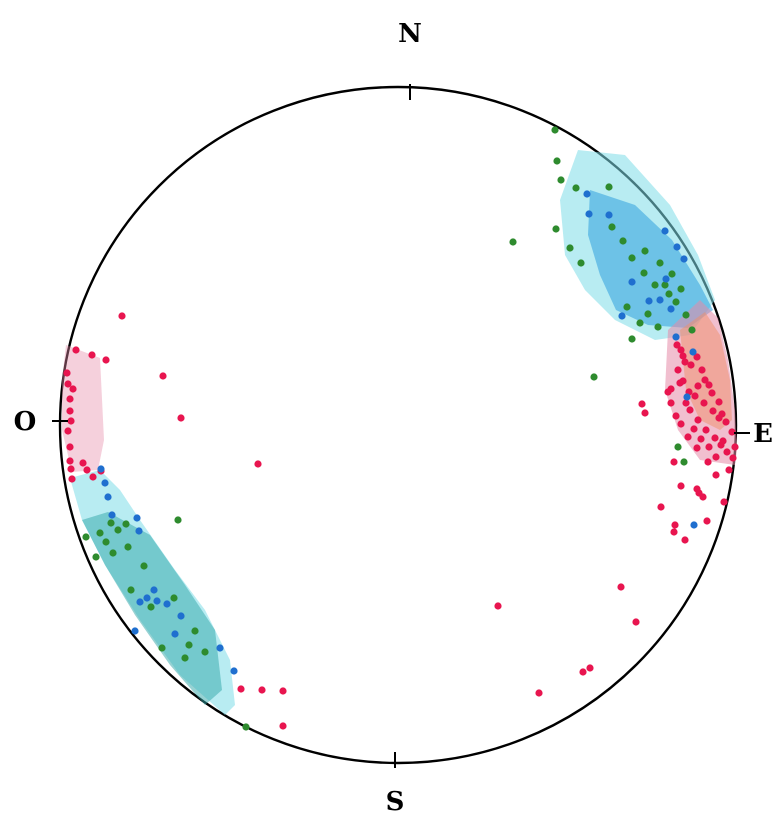 The image size is (775, 817). What do you see at coordinates (763, 434) in the screenshot?
I see `east-label: E` at bounding box center [763, 434].